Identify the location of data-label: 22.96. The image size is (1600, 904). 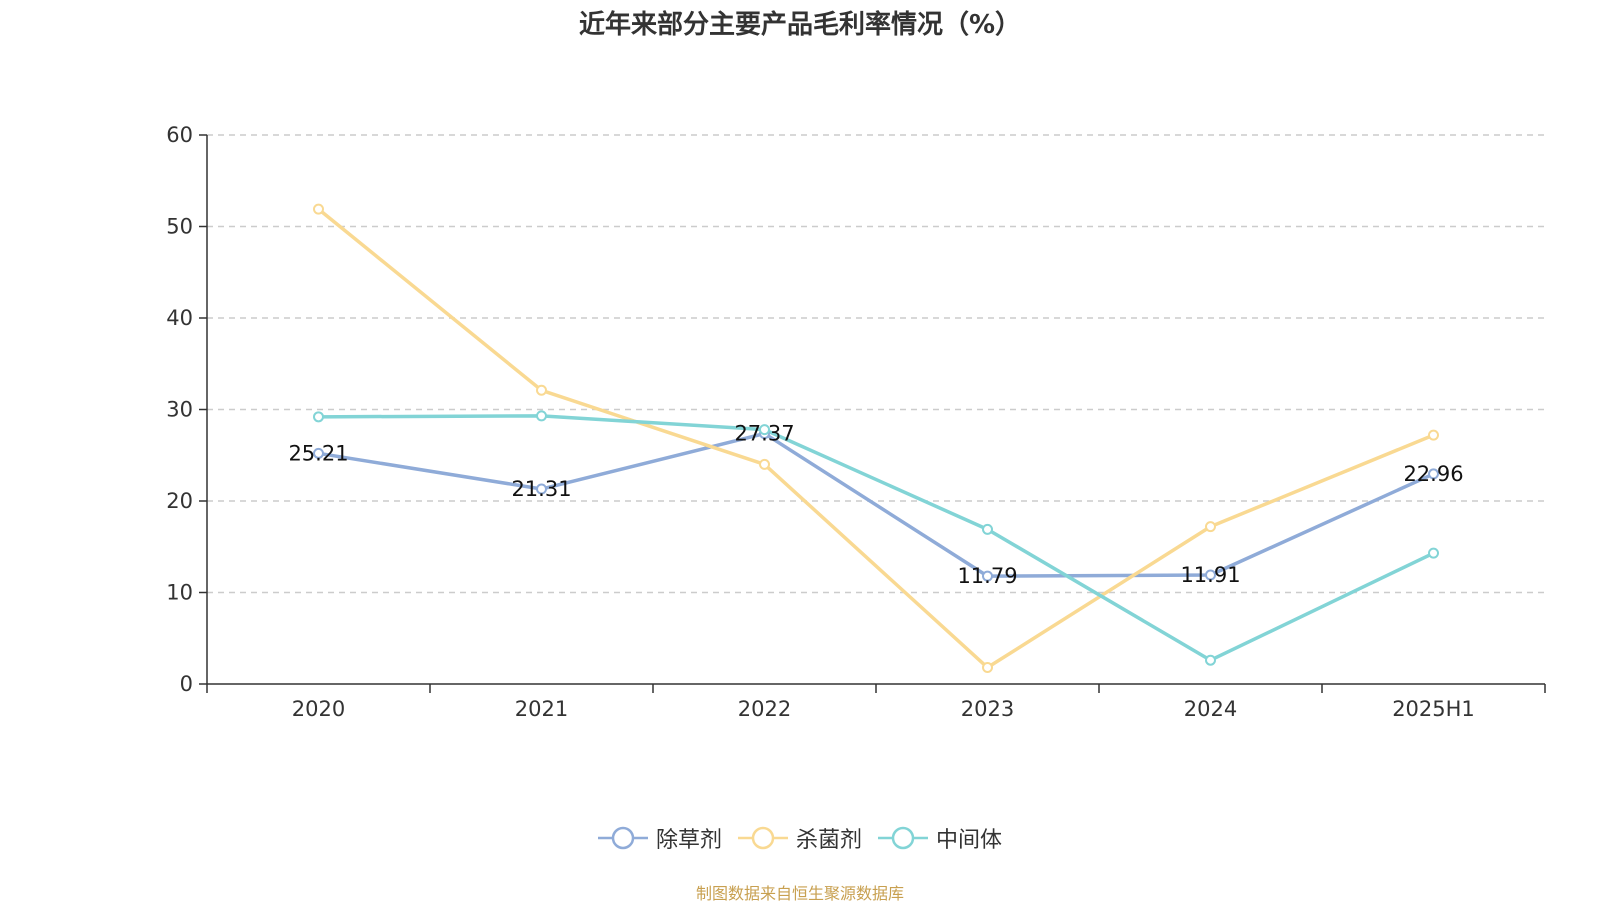
(1433, 474).